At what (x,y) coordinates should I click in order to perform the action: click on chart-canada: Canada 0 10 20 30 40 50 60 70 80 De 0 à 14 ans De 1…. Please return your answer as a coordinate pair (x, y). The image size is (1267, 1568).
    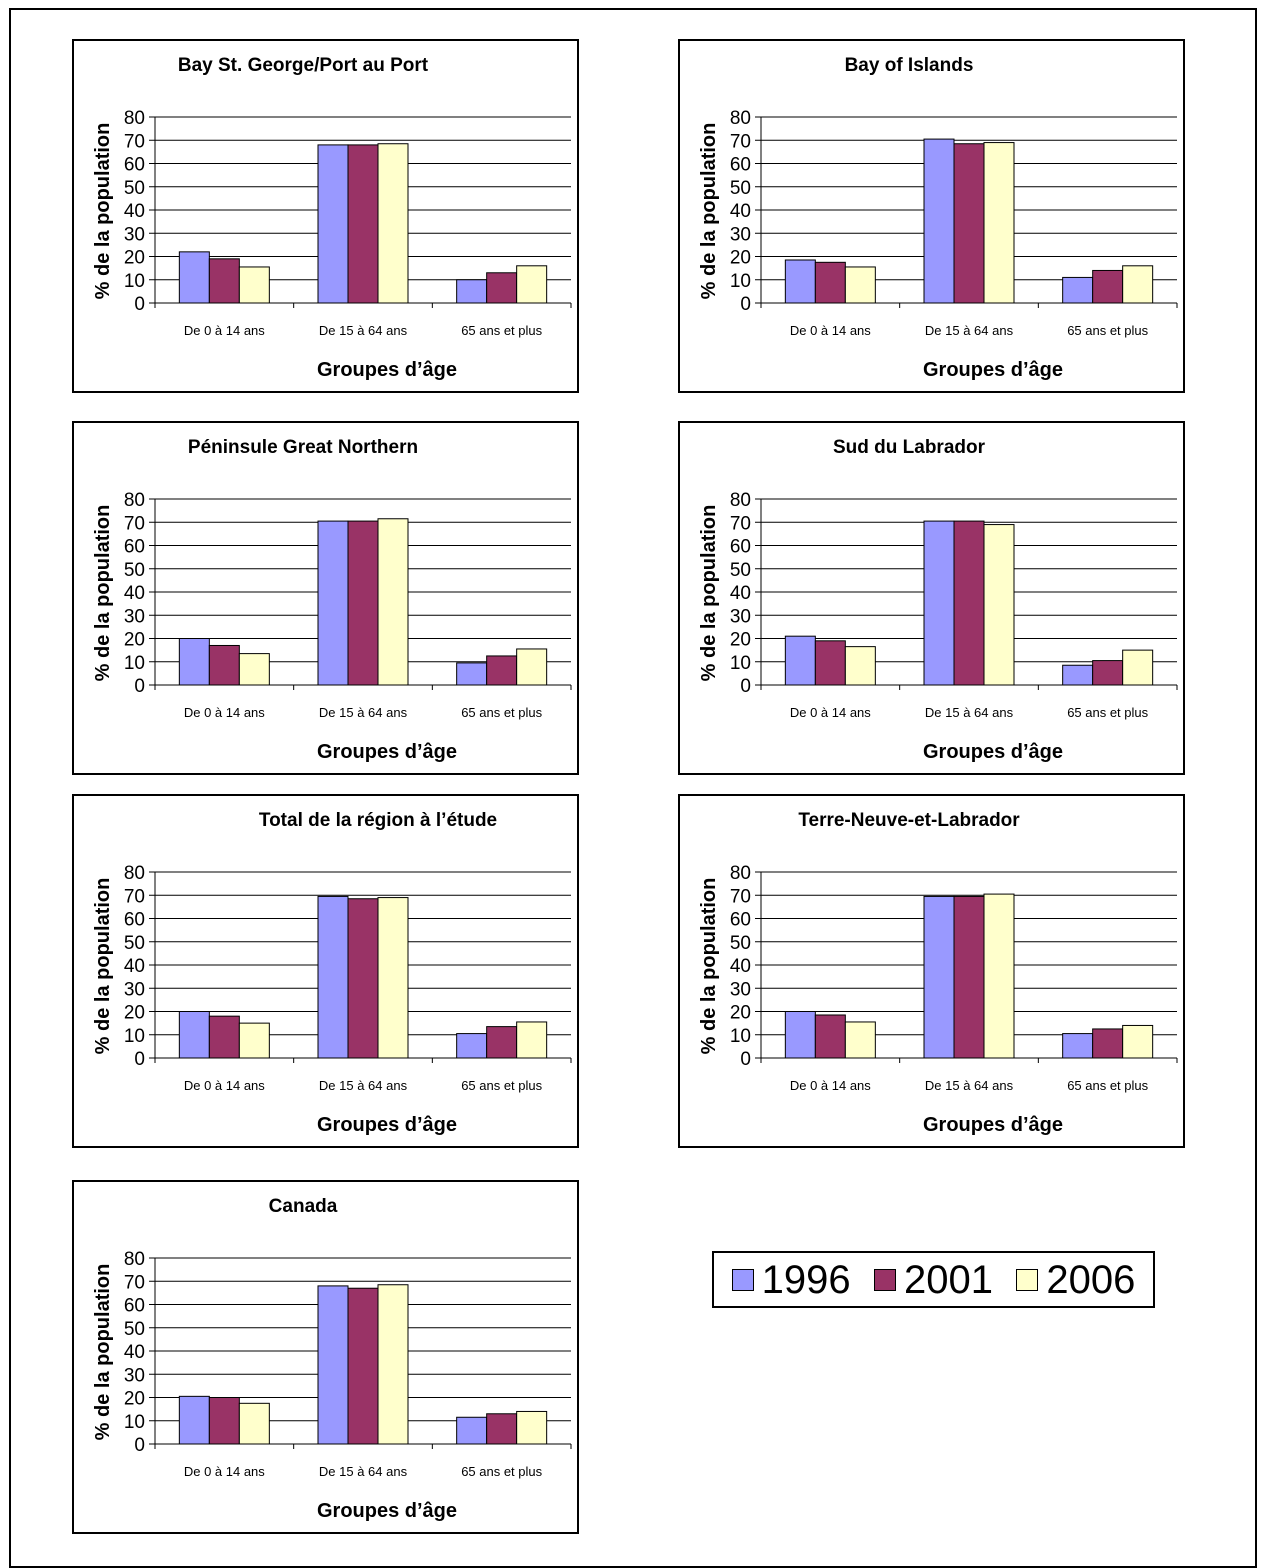
    Looking at the image, I should click on (325, 1357).